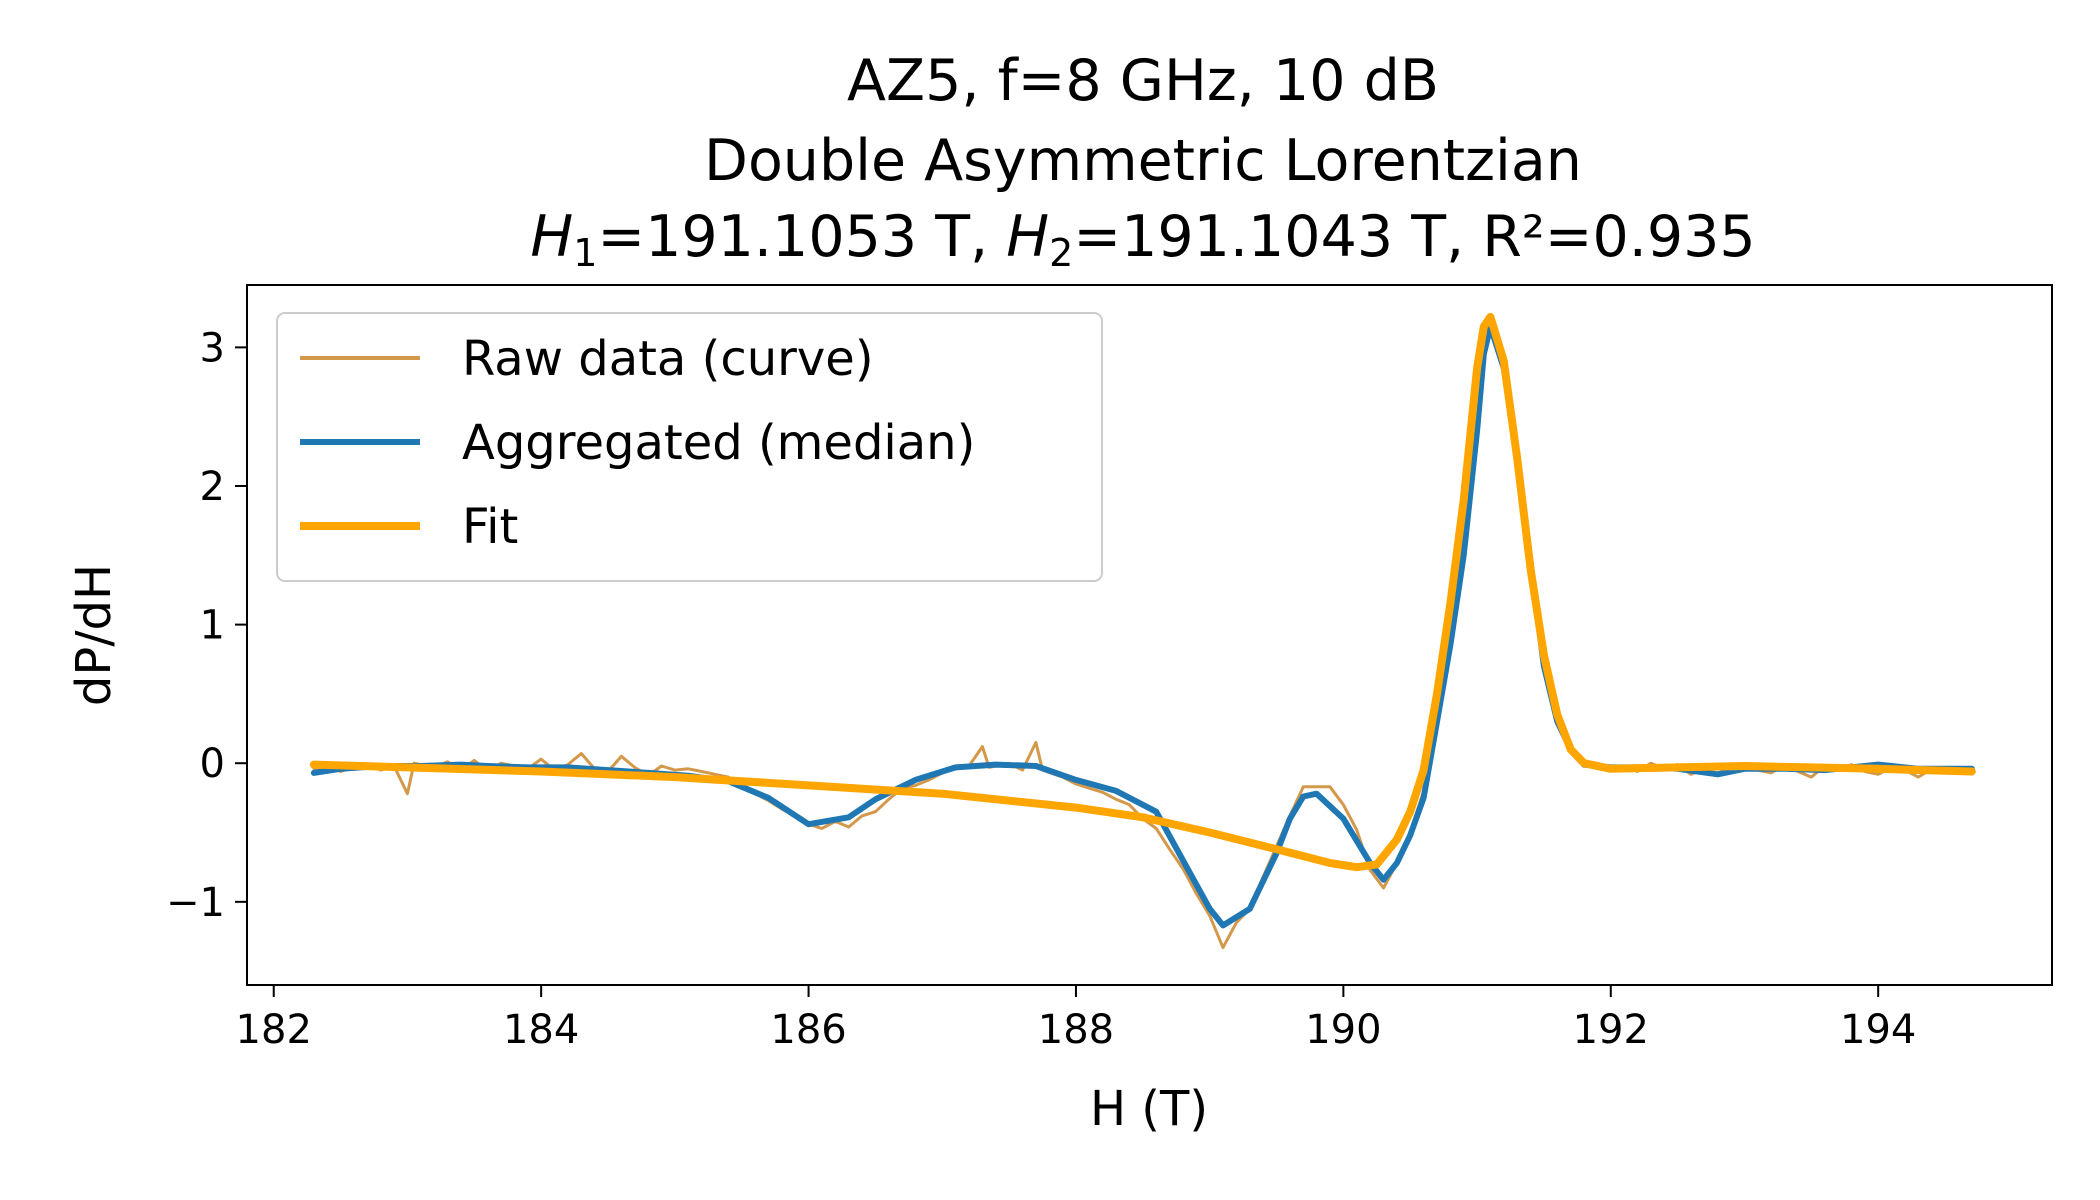  What do you see at coordinates (1611, 1030) in the screenshot?
I see `x-tick-label: 192` at bounding box center [1611, 1030].